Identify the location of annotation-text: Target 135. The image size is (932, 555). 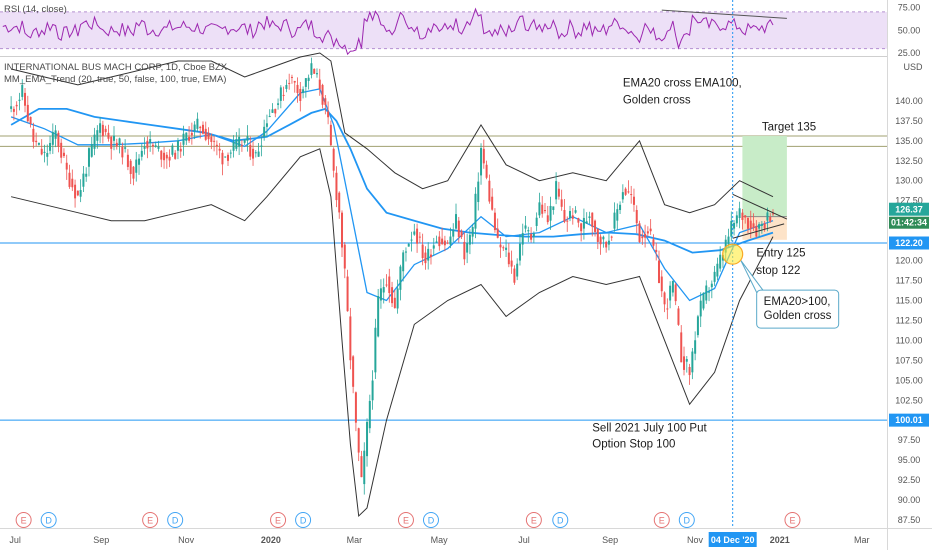
(789, 127).